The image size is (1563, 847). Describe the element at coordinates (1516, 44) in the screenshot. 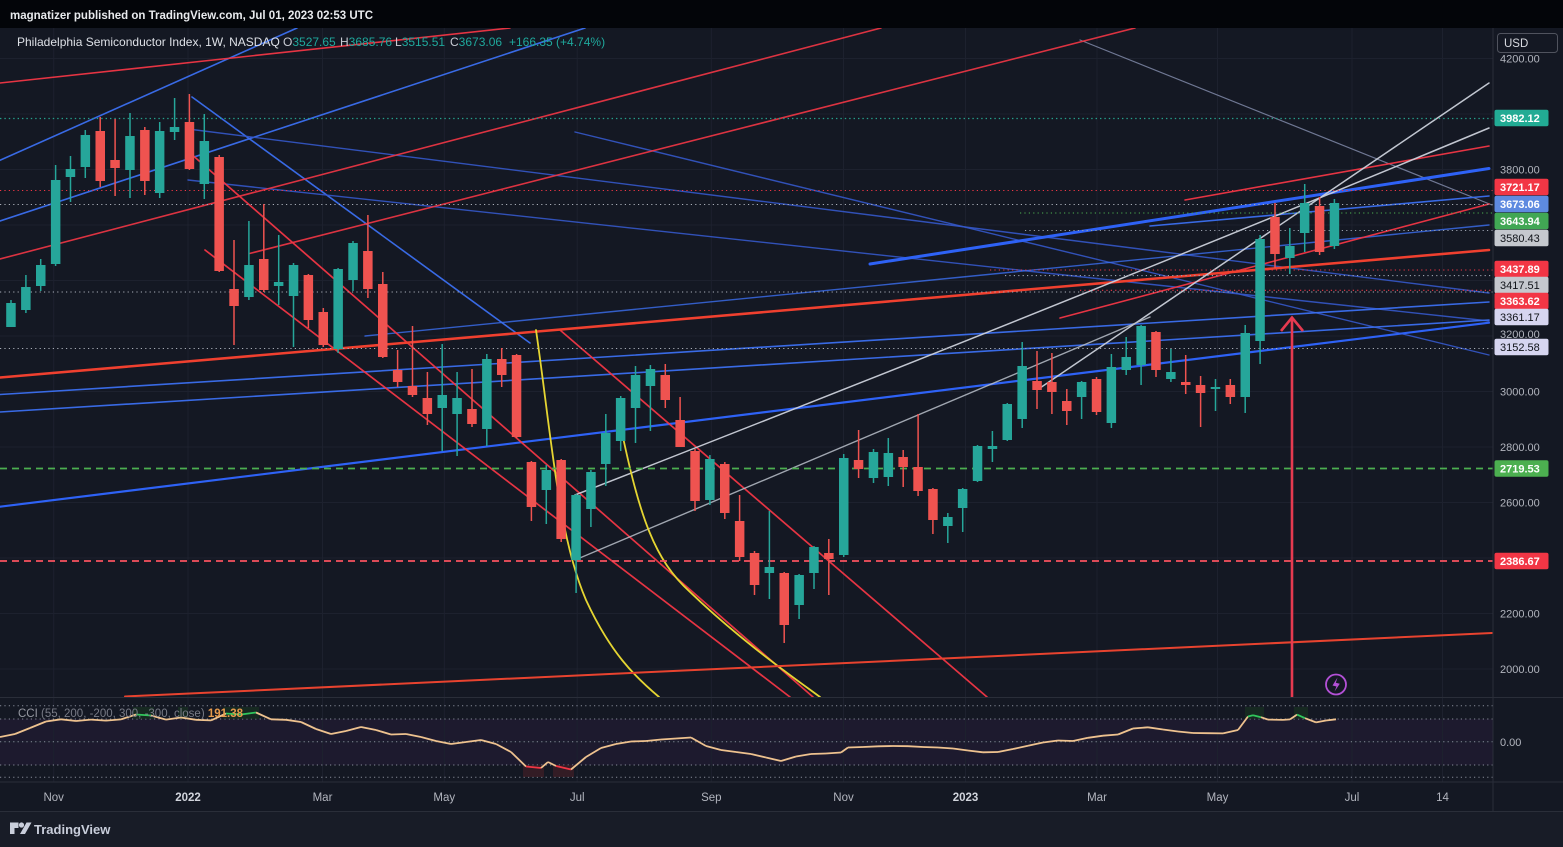

I see `svg-text: USD` at that location.